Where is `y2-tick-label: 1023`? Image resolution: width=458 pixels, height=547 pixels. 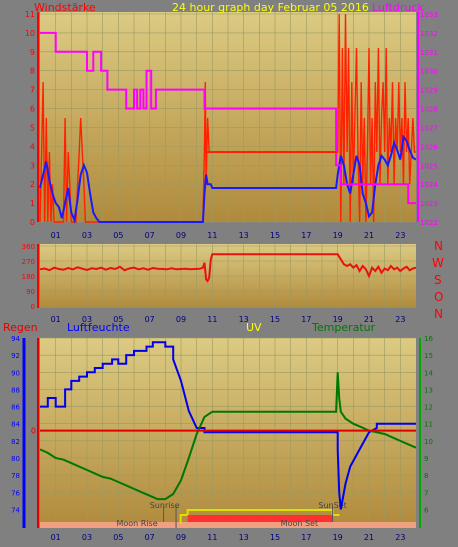
y2-tick-label: 1023 is located at coordinates (429, 204).